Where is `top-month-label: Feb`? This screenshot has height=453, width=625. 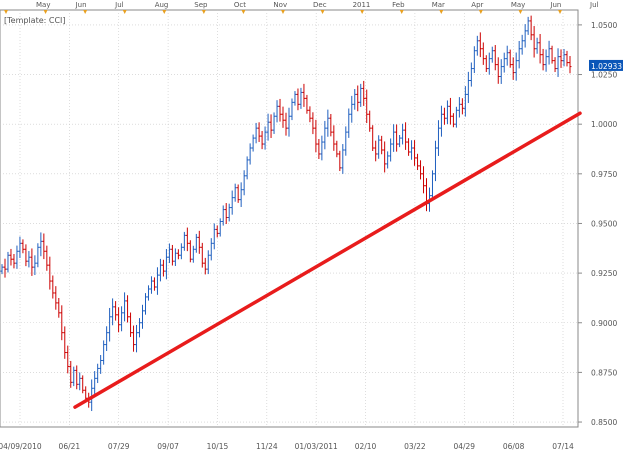
top-month-label: Feb is located at coordinates (398, 5).